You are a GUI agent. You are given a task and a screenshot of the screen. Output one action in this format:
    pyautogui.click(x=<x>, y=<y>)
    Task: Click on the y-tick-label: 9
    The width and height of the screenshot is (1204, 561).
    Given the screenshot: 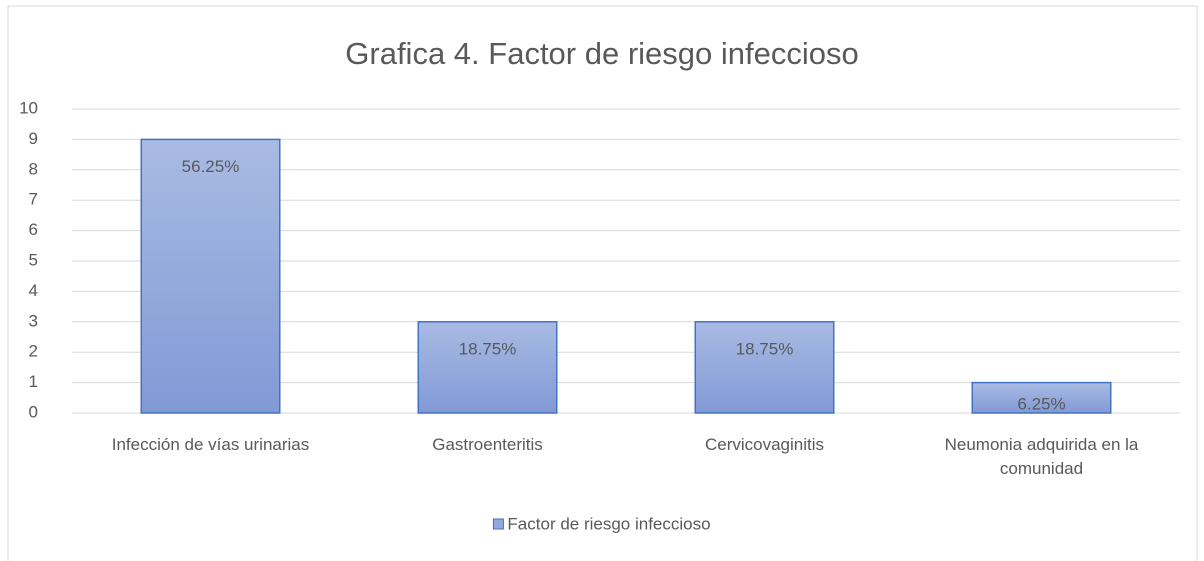 What is the action you would take?
    pyautogui.click(x=33, y=138)
    